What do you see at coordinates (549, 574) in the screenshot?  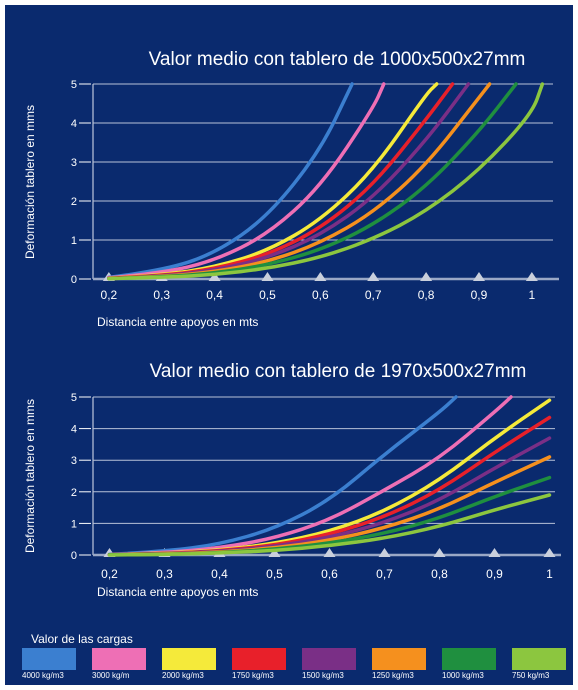 I see `chart2-x-tick-label: 1` at bounding box center [549, 574].